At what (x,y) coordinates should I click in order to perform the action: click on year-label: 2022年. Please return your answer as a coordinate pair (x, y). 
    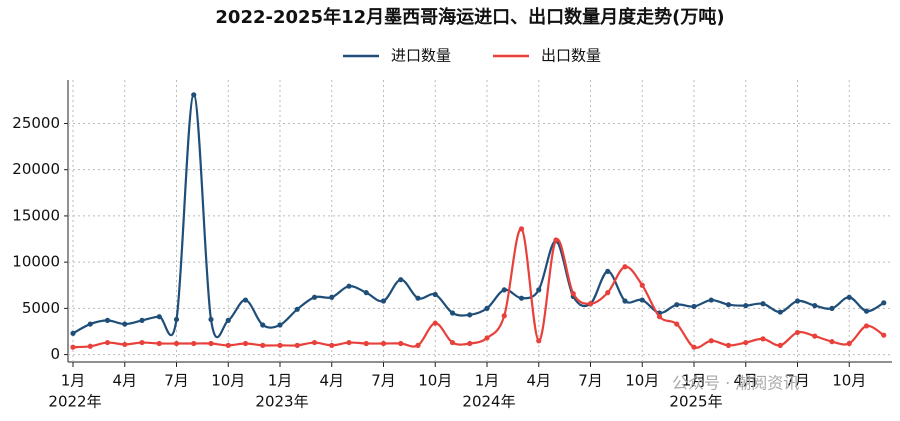
    Looking at the image, I should click on (74, 402).